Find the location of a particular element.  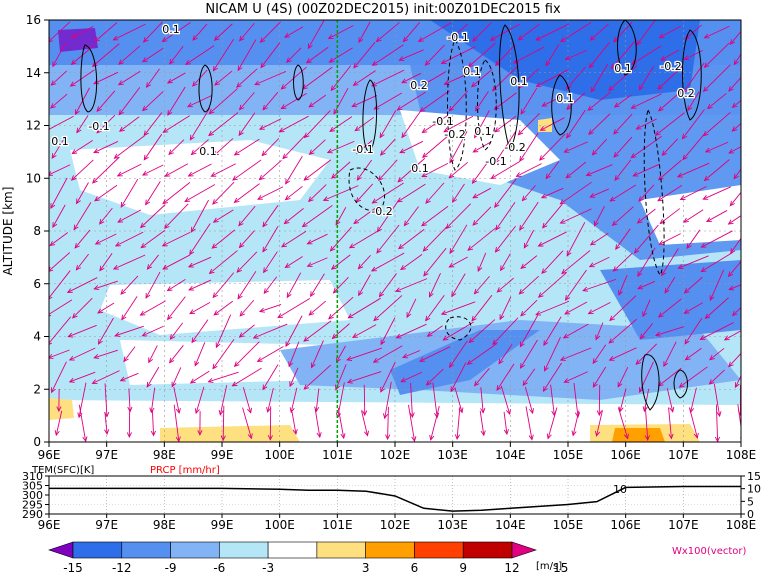

colorbar-tick-label: -3 is located at coordinates (268, 568).